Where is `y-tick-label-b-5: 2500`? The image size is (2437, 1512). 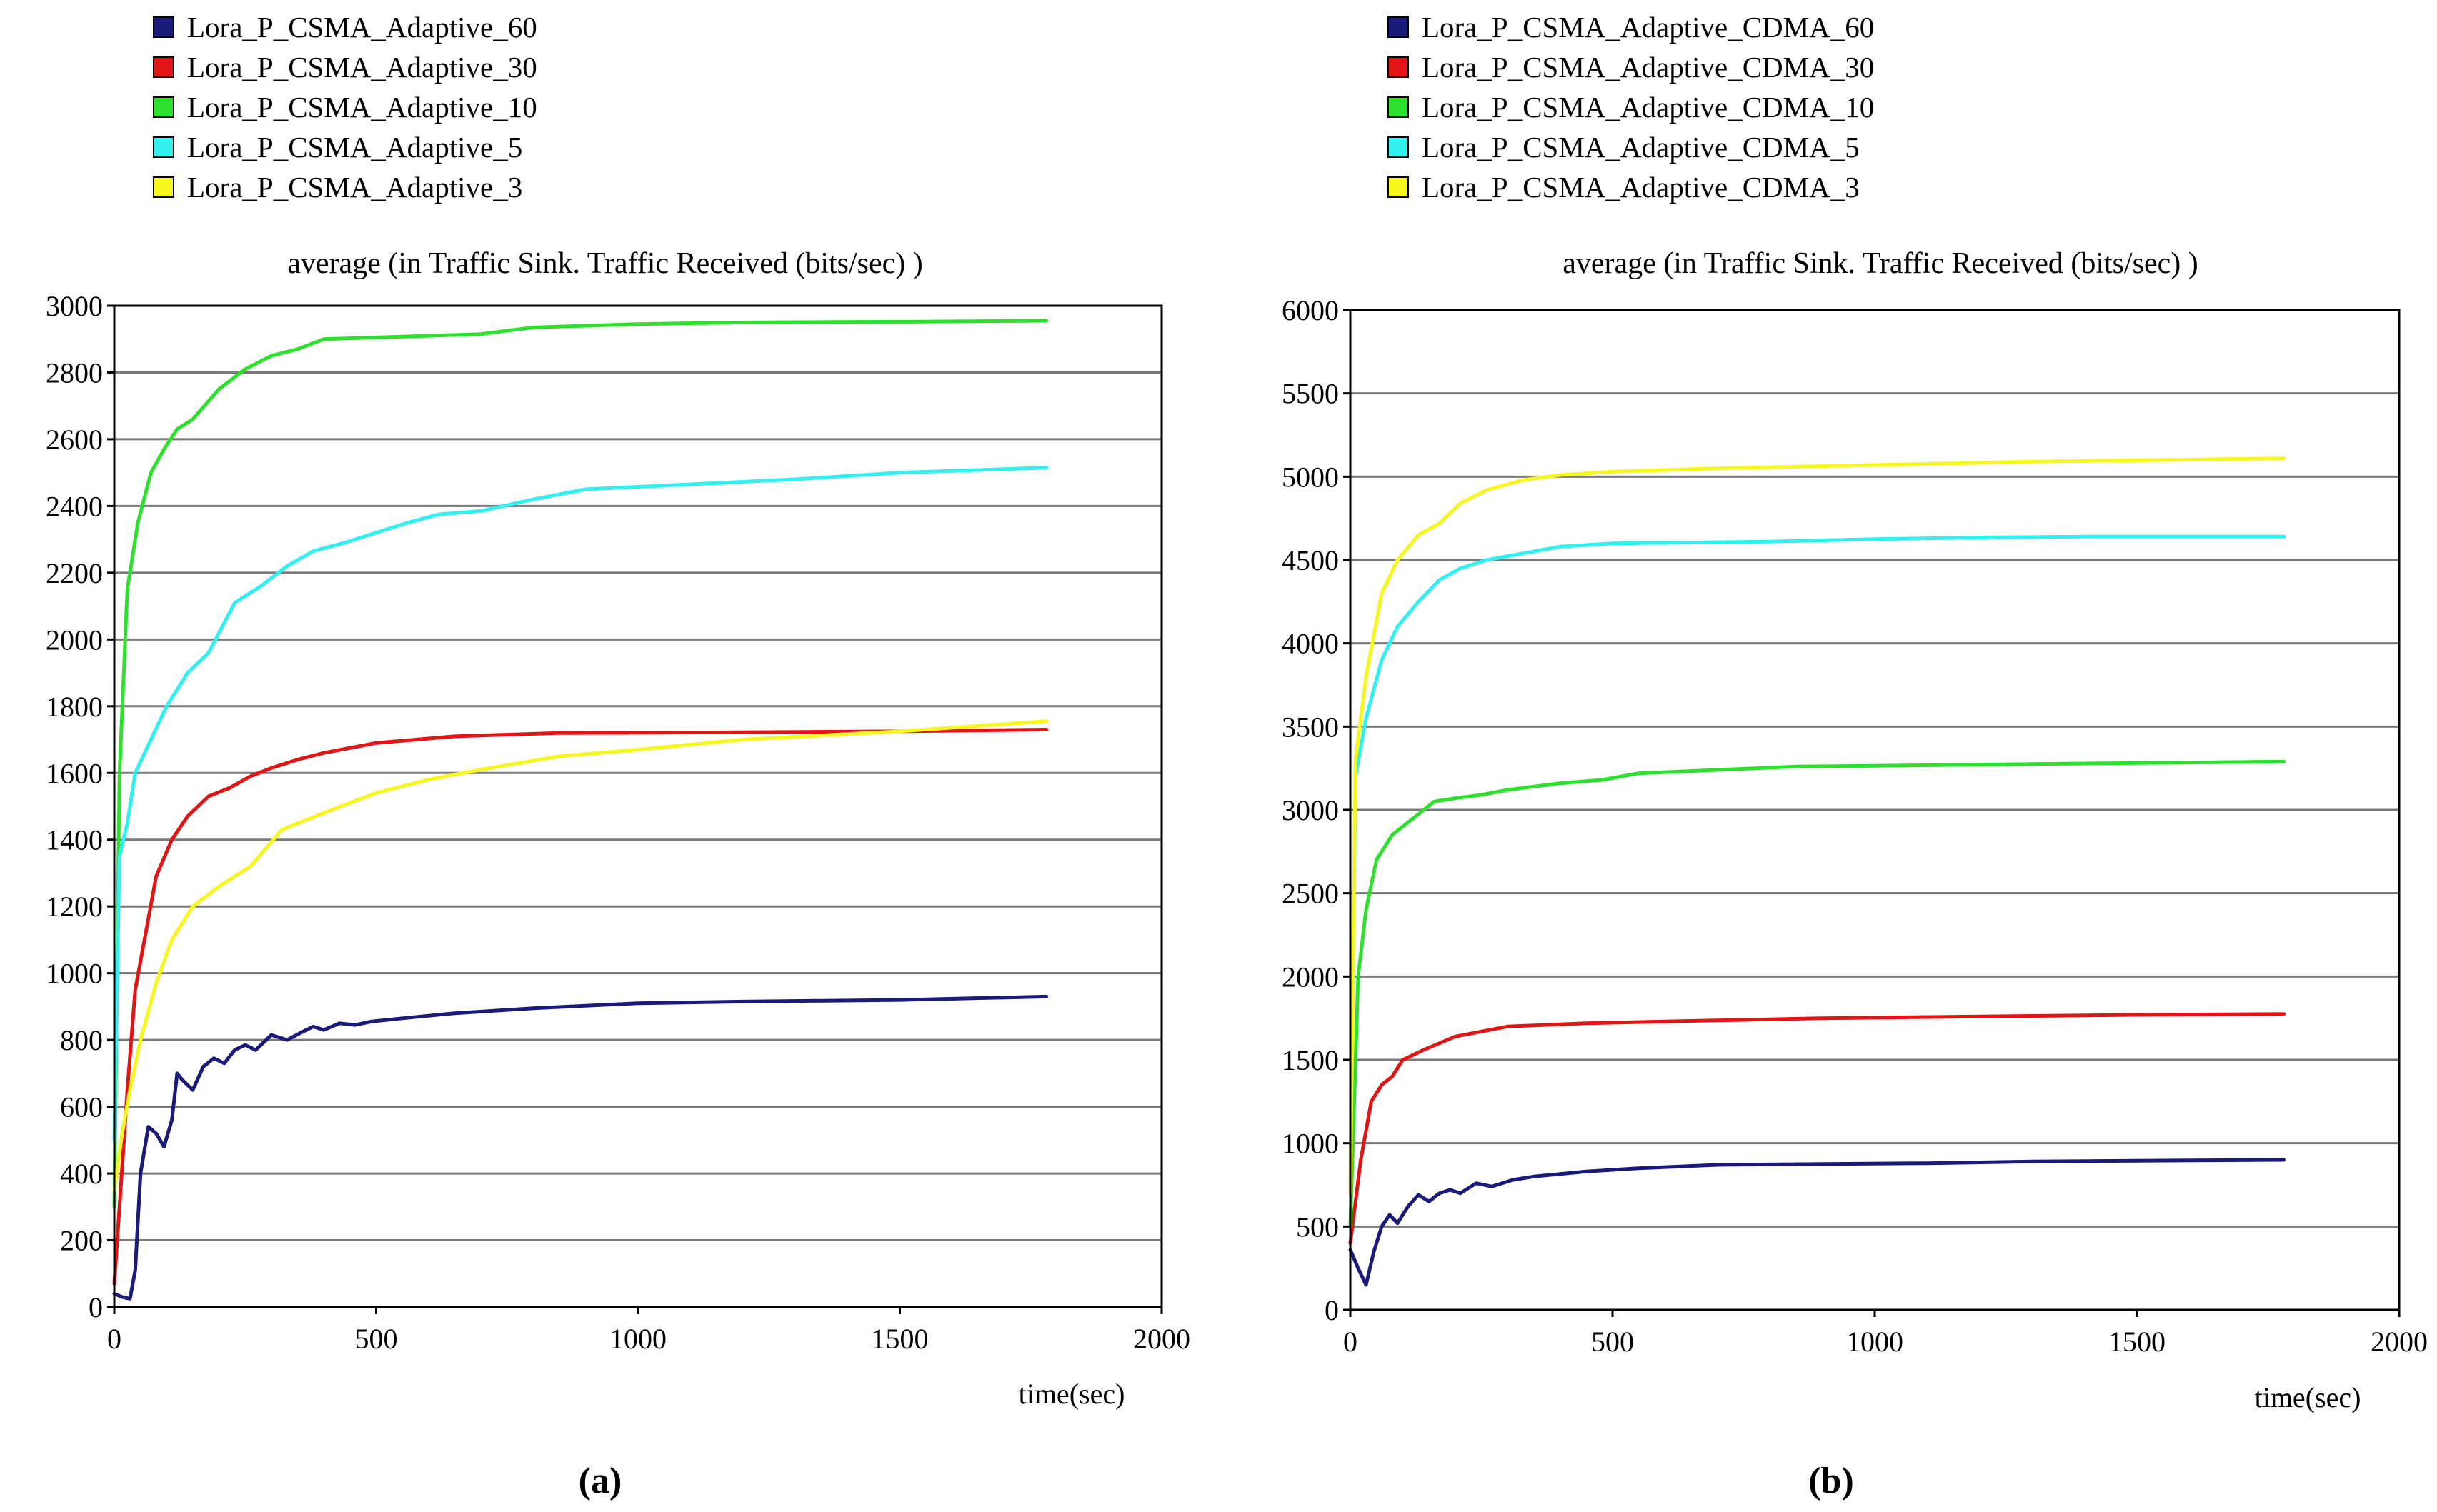
y-tick-label-b-5: 2500 is located at coordinates (1310, 894).